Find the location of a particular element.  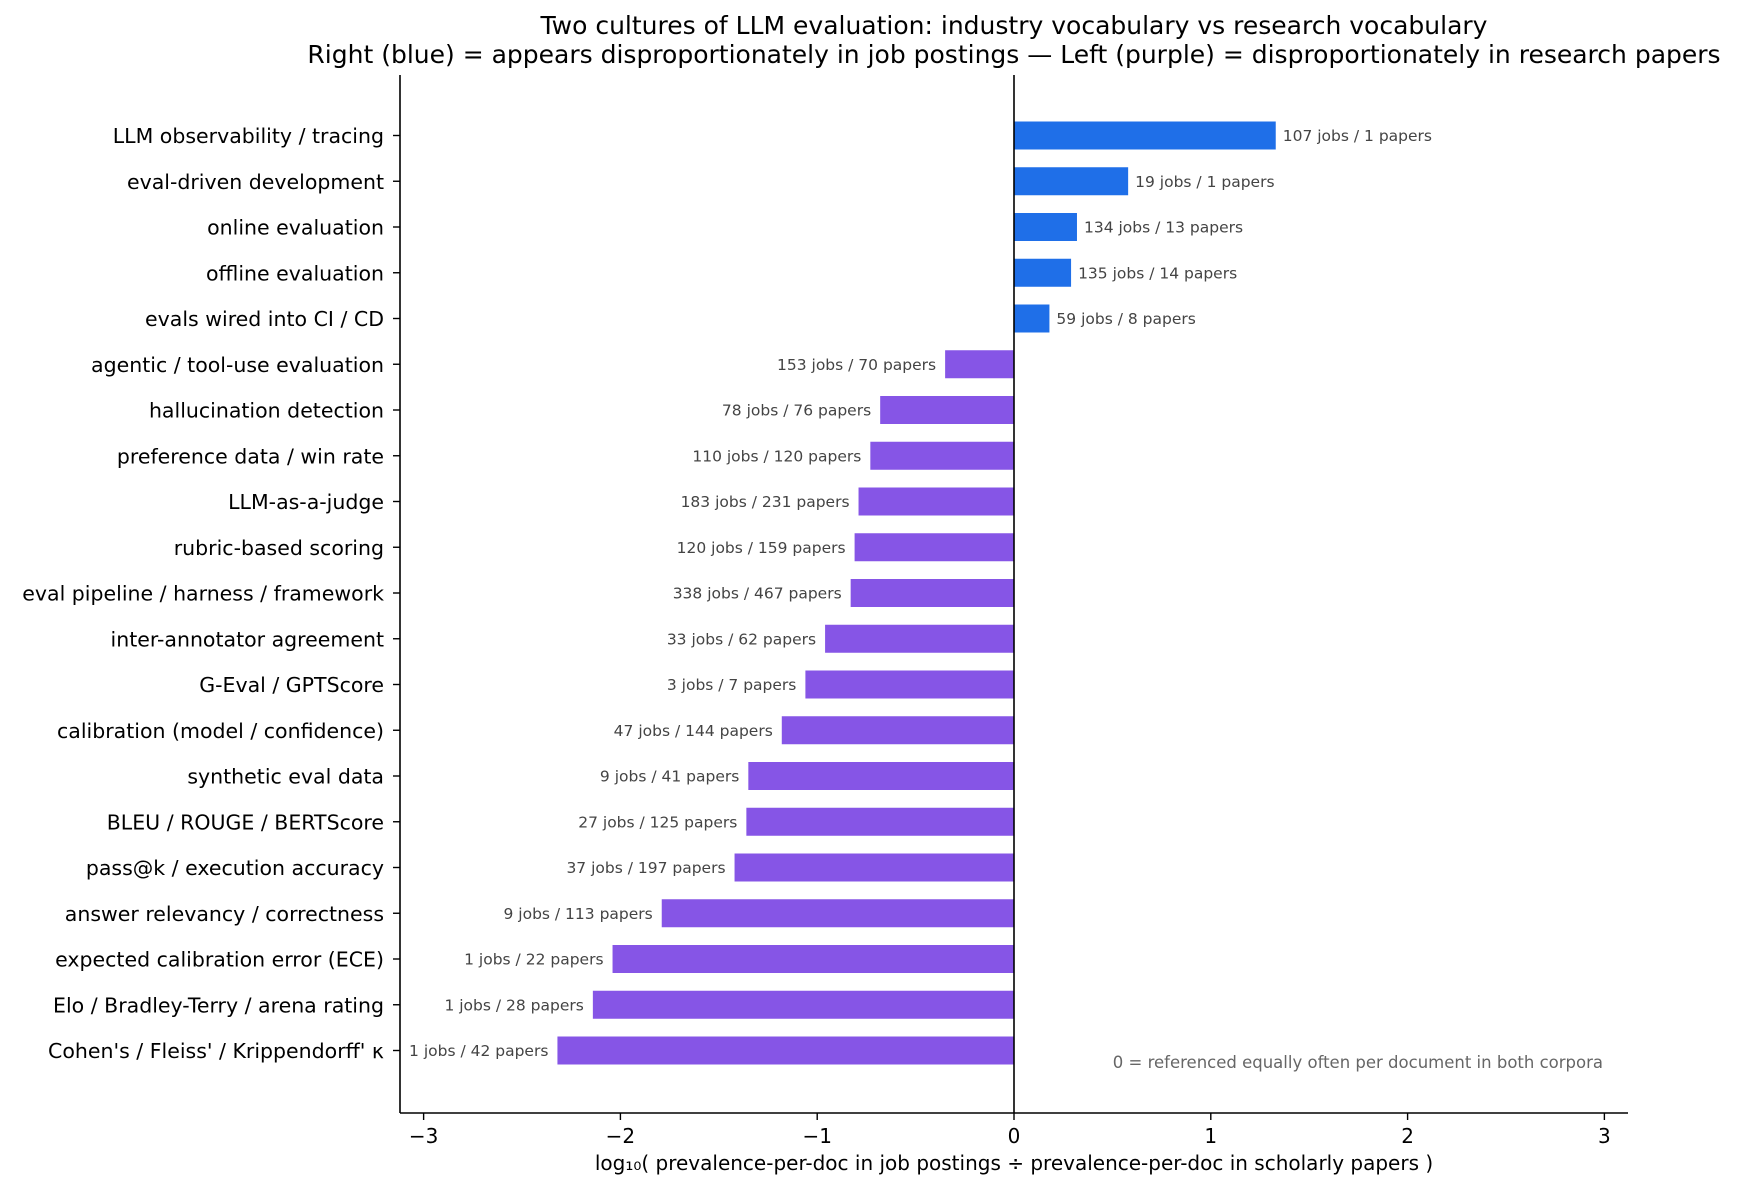

bar-value-label: 183 jobs / 231 papers is located at coordinates (765, 502).